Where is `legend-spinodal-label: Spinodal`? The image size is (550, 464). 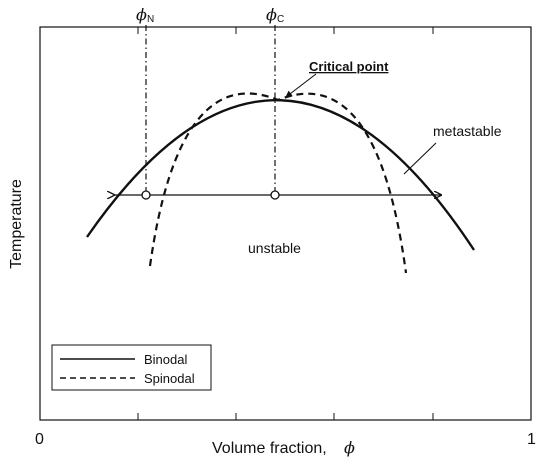
legend-spinodal-label: Spinodal is located at coordinates (169, 378).